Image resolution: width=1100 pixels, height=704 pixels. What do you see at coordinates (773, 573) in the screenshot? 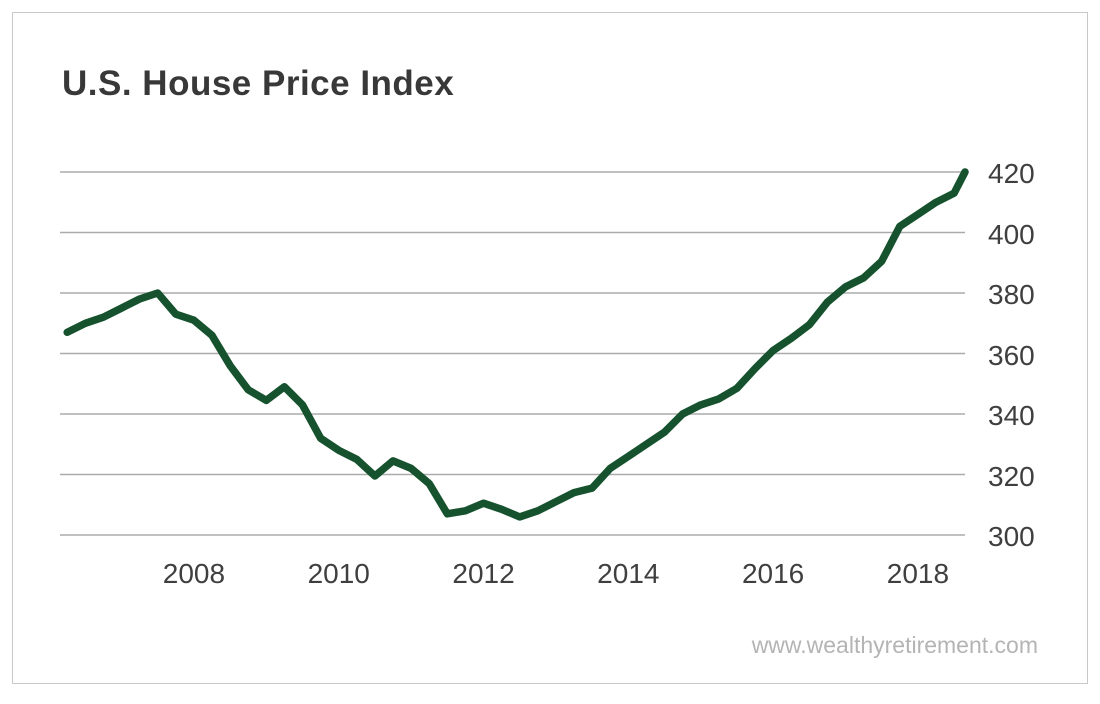
I see `x-axis-label: 2016` at bounding box center [773, 573].